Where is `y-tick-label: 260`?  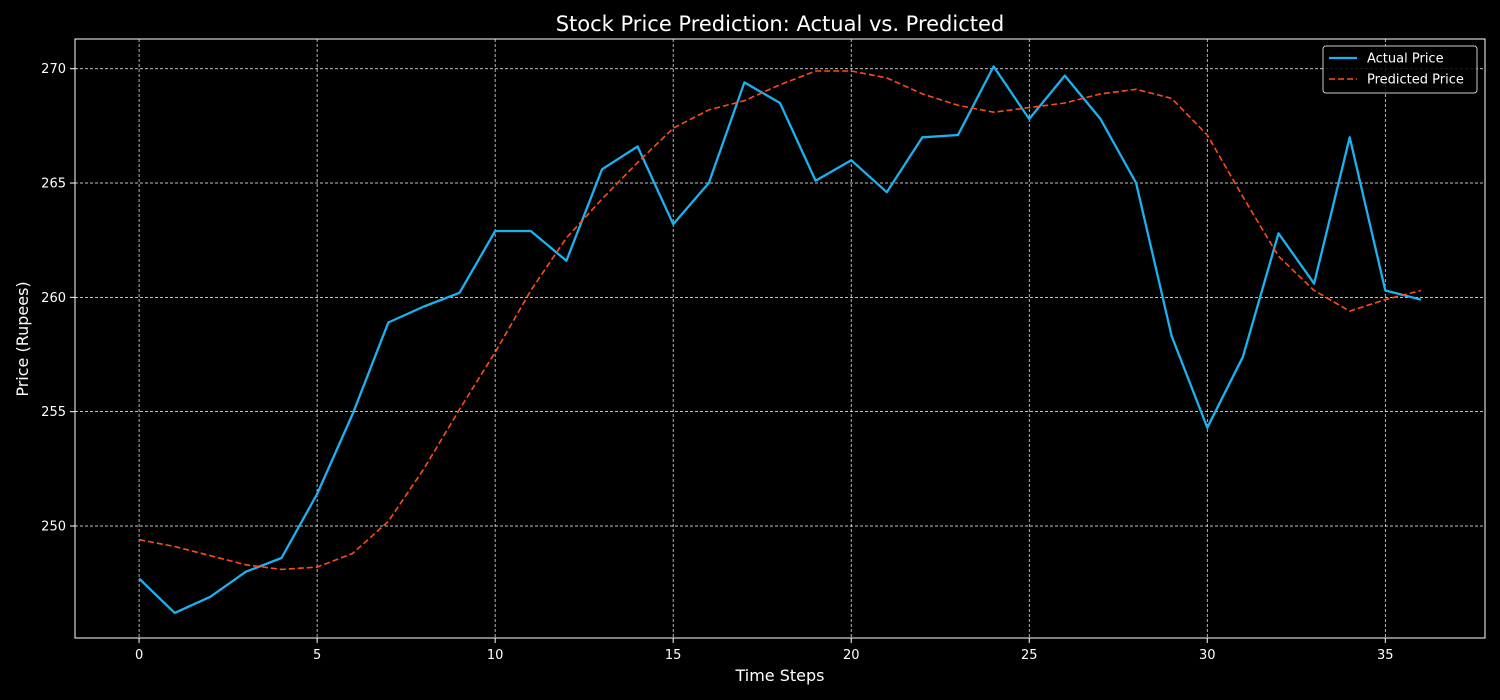 y-tick-label: 260 is located at coordinates (53, 298).